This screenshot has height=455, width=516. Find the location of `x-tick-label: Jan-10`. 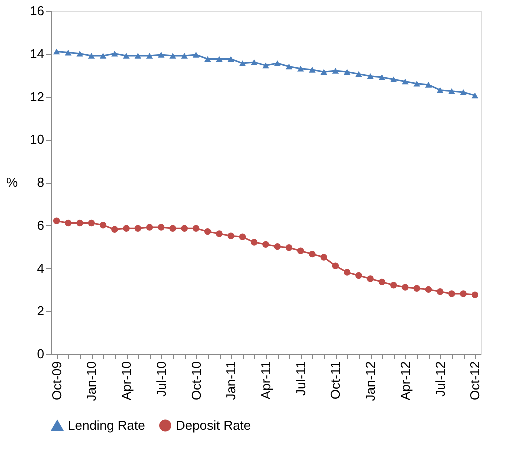

x-tick-label: Jan-10 is located at coordinates (92, 382).